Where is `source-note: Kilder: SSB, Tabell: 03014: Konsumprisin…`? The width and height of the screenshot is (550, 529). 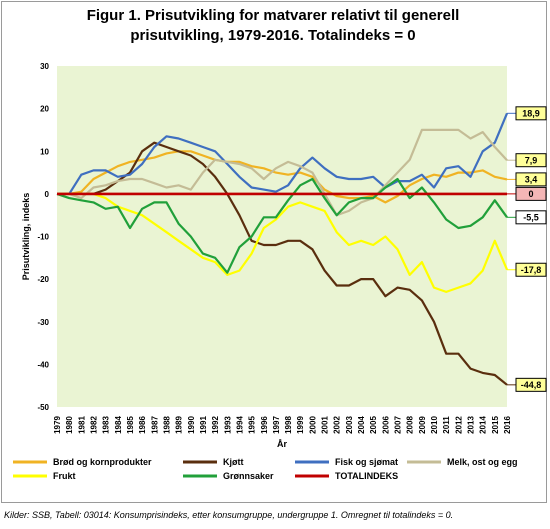 source-note: Kilder: SSB, Tabell: 03014: Konsumprisin… is located at coordinates (229, 515).